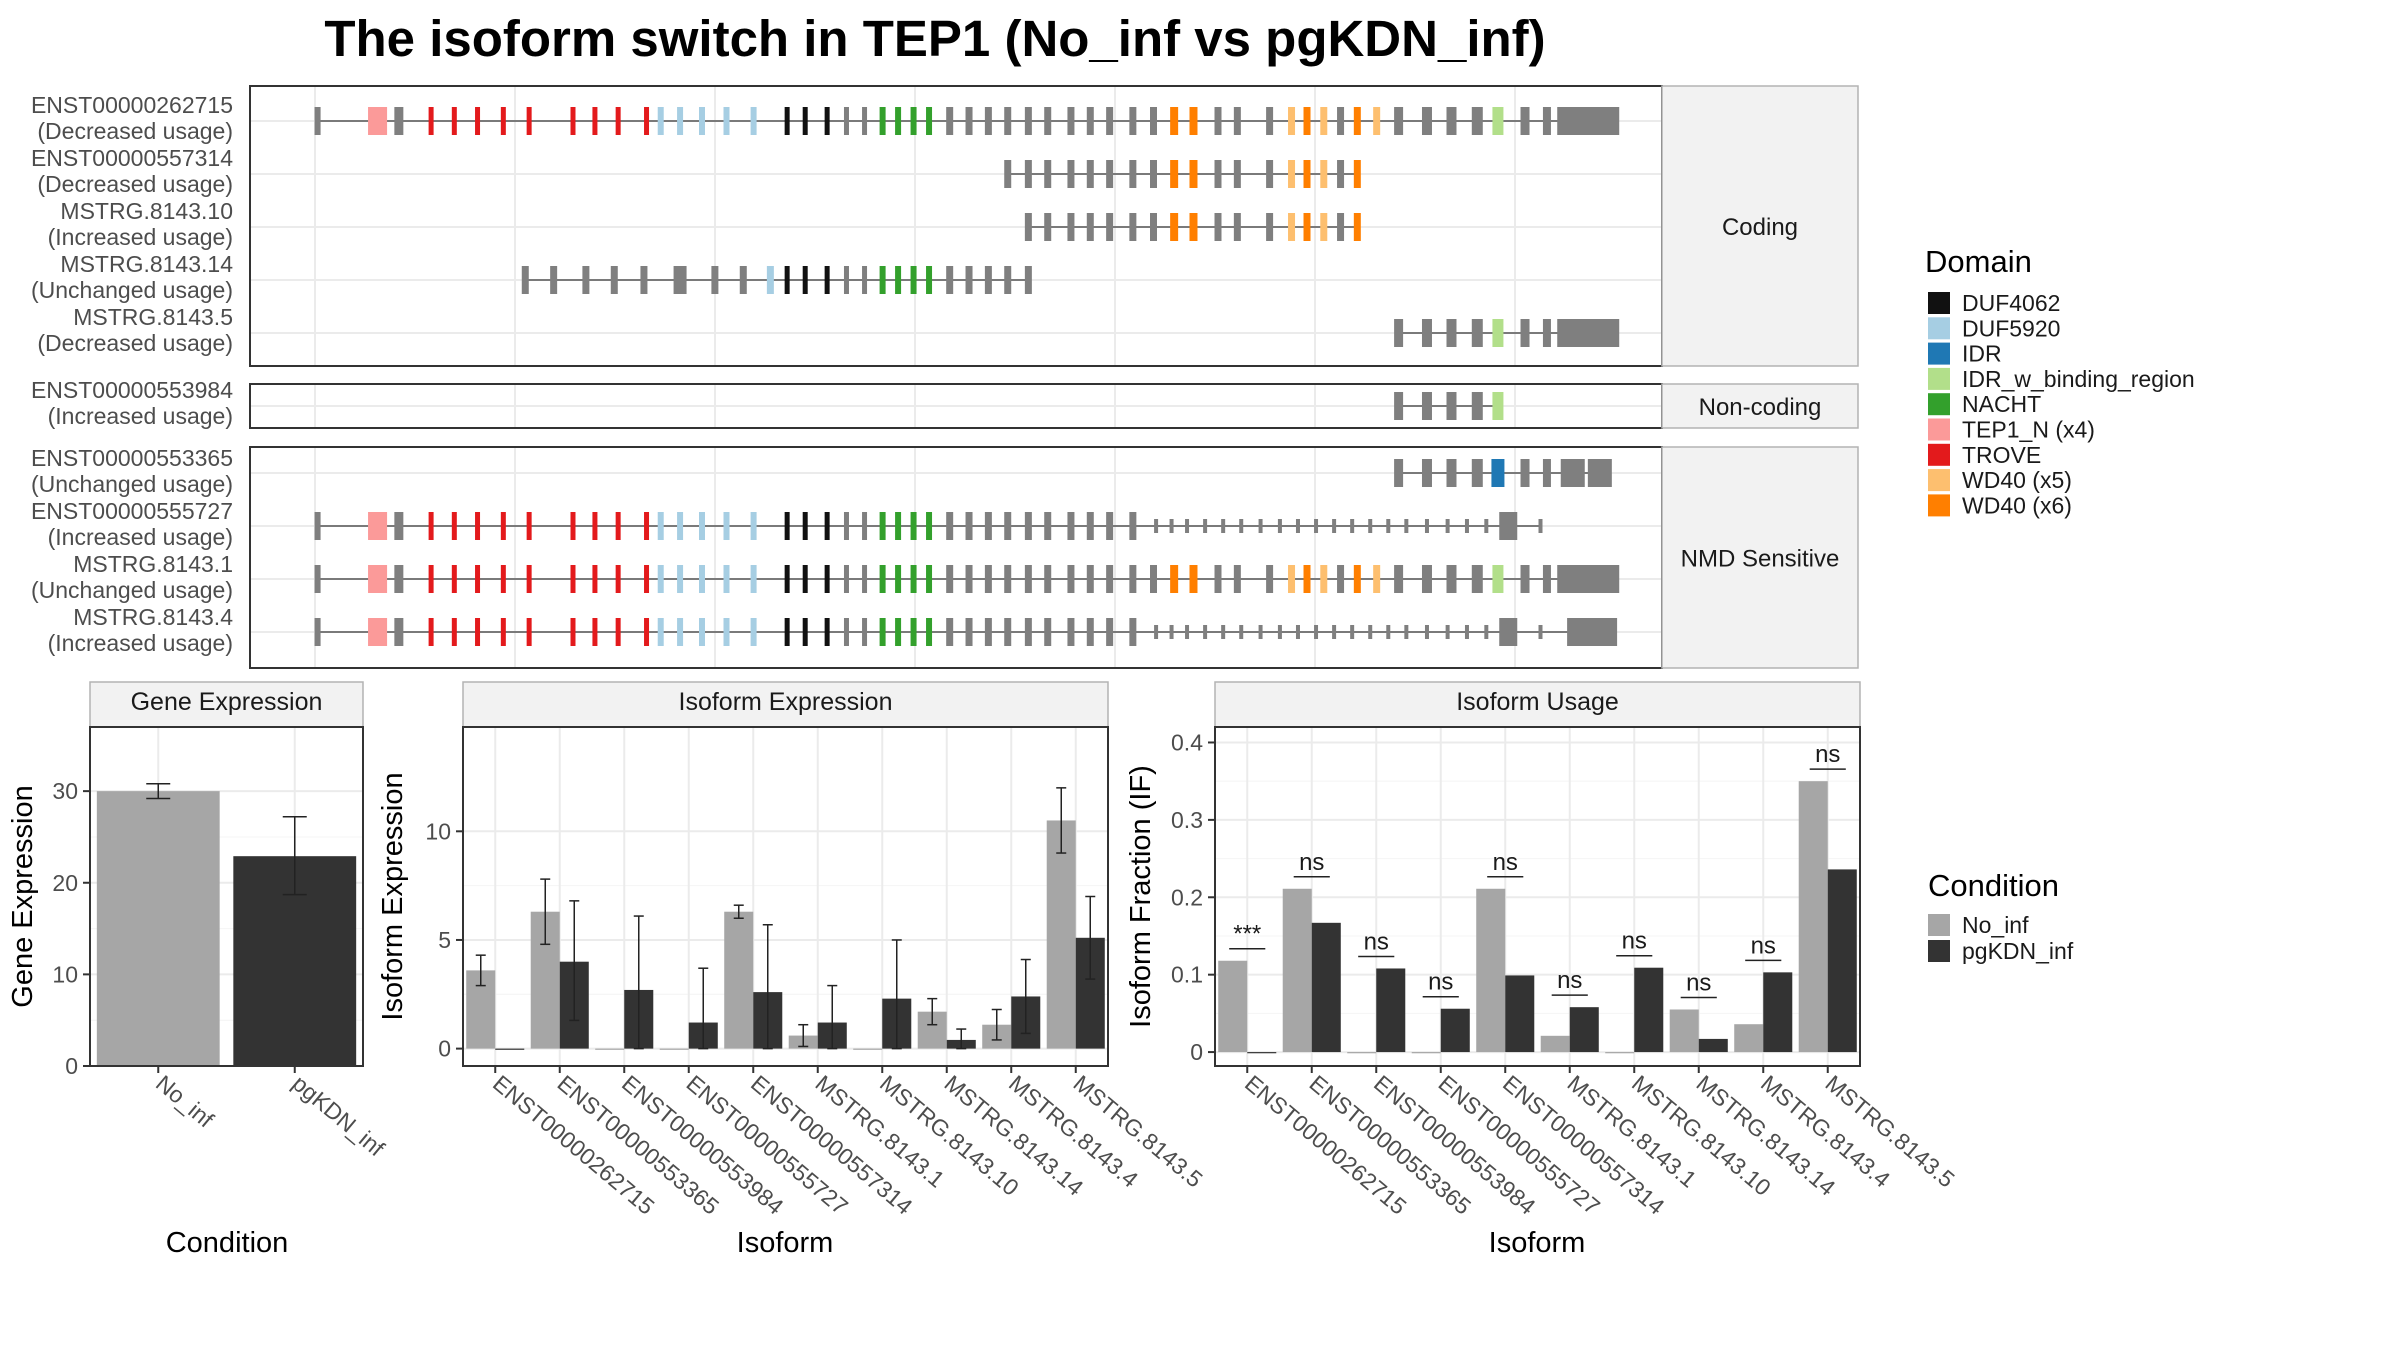 The height and width of the screenshot is (1350, 2400). Describe the element at coordinates (776, 280) in the screenshot. I see `transcript-track-MSTRG.8143.14` at that location.